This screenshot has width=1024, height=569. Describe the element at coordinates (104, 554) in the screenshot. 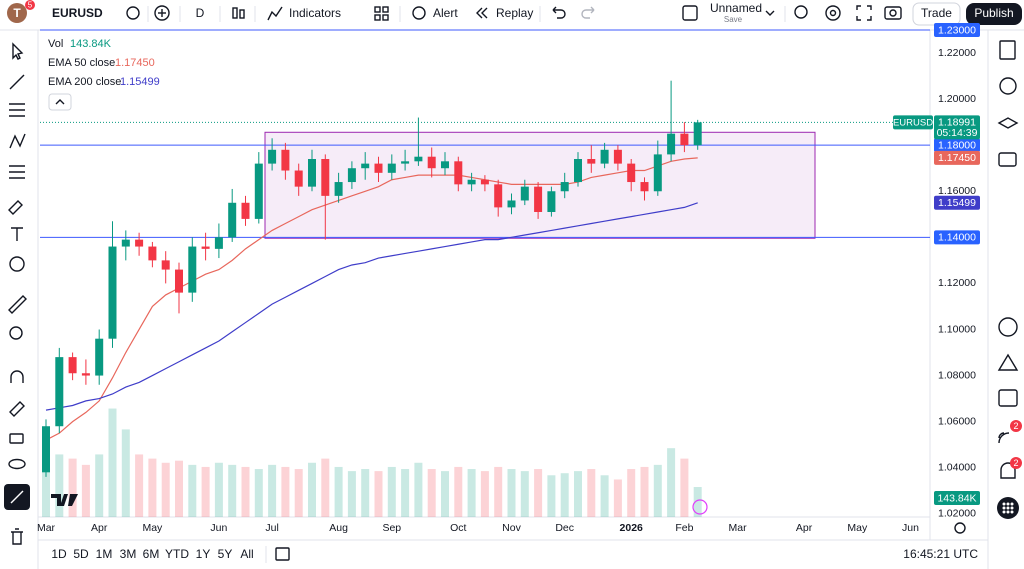

I see `range-button: 1M` at that location.